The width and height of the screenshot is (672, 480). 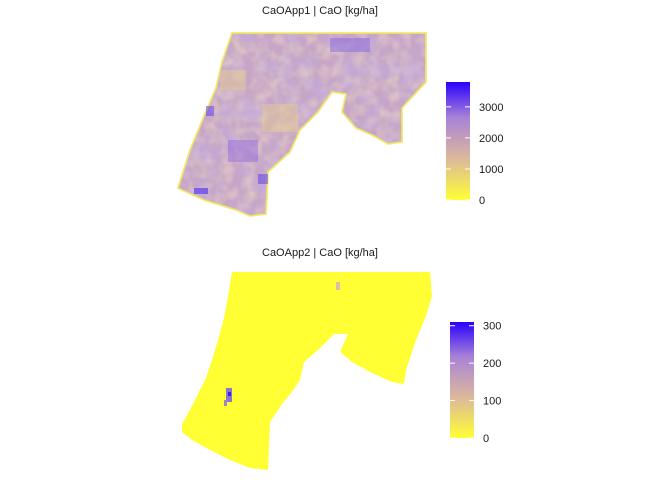 What do you see at coordinates (492, 364) in the screenshot?
I see `legend-tick-label: 200` at bounding box center [492, 364].